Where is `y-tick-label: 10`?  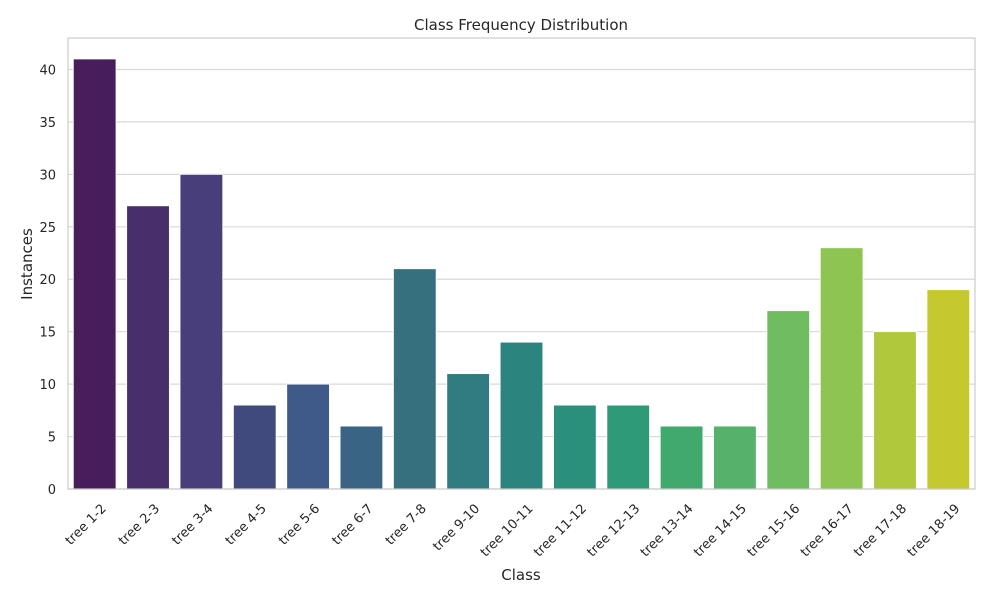 y-tick-label: 10 is located at coordinates (47, 385).